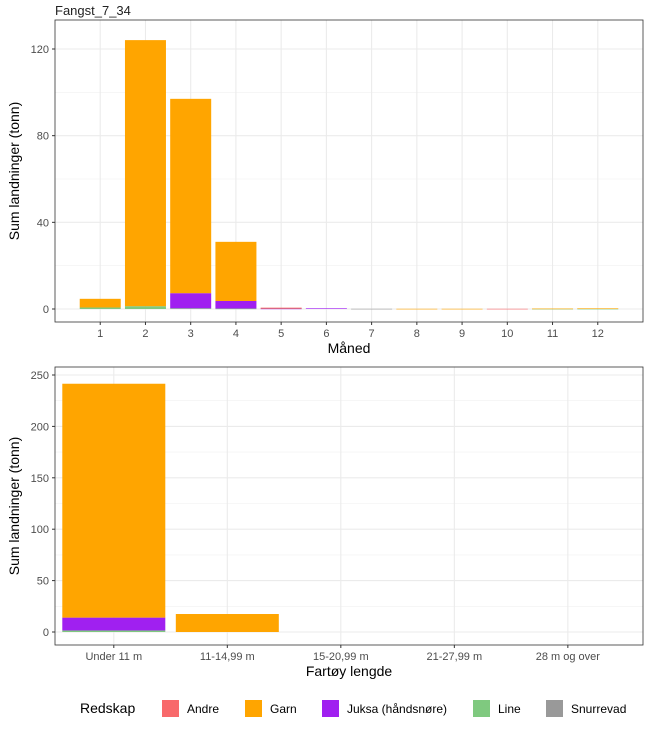 The height and width of the screenshot is (735, 649). I want to click on y-tick-label: 150, so click(40, 479).